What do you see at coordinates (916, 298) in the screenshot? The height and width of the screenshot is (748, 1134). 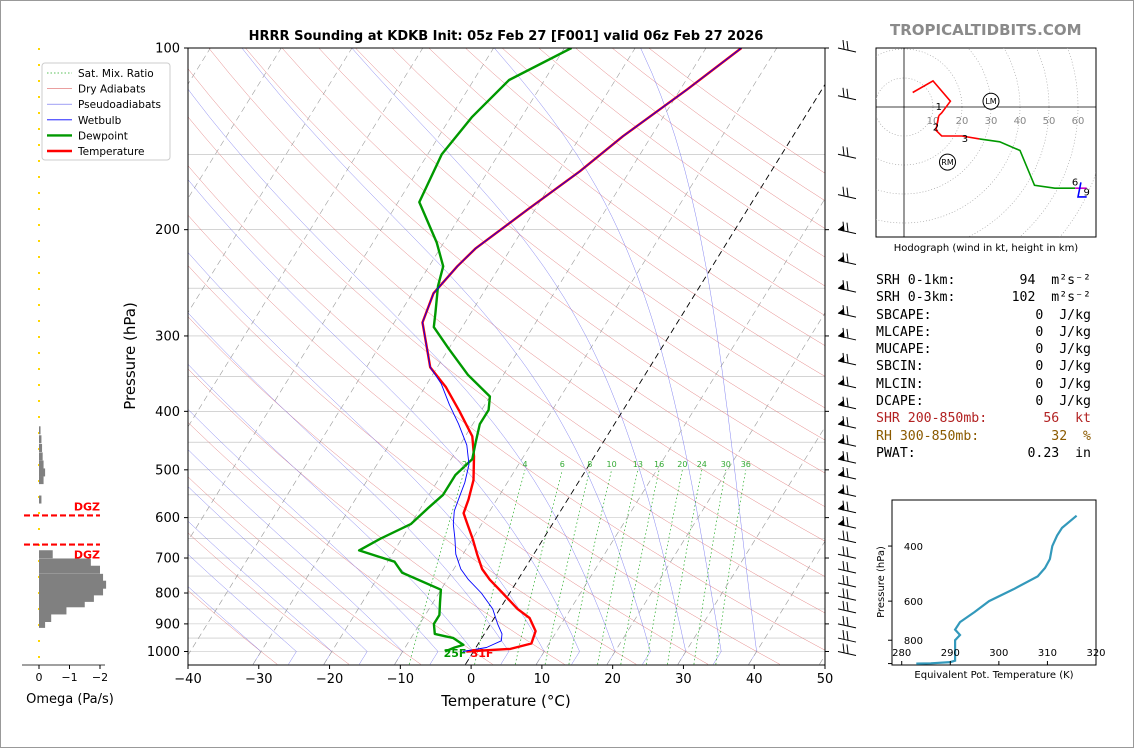 I see `index-label: SRH 0-3km:` at bounding box center [916, 298].